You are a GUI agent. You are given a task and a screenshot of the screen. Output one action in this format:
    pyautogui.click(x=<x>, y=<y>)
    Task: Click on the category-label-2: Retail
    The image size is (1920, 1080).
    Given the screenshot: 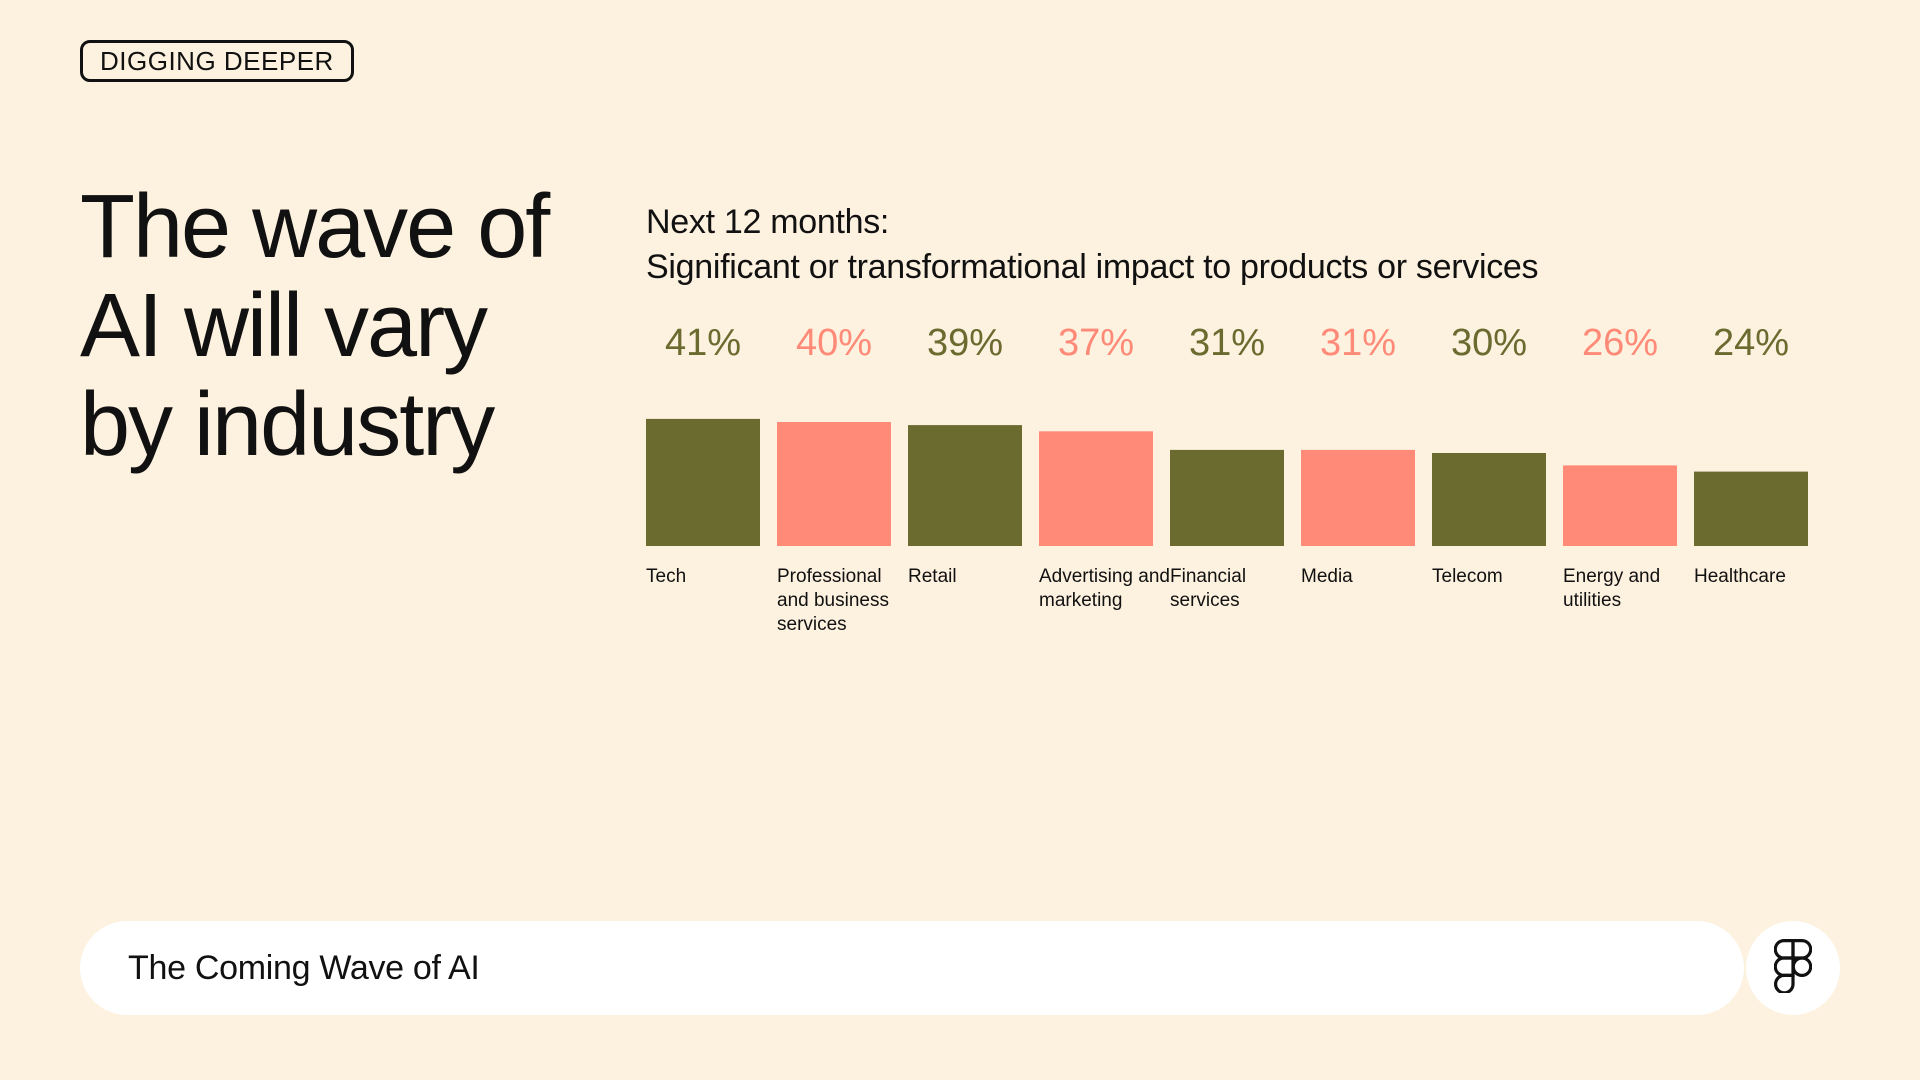 What is the action you would take?
    pyautogui.click(x=932, y=576)
    